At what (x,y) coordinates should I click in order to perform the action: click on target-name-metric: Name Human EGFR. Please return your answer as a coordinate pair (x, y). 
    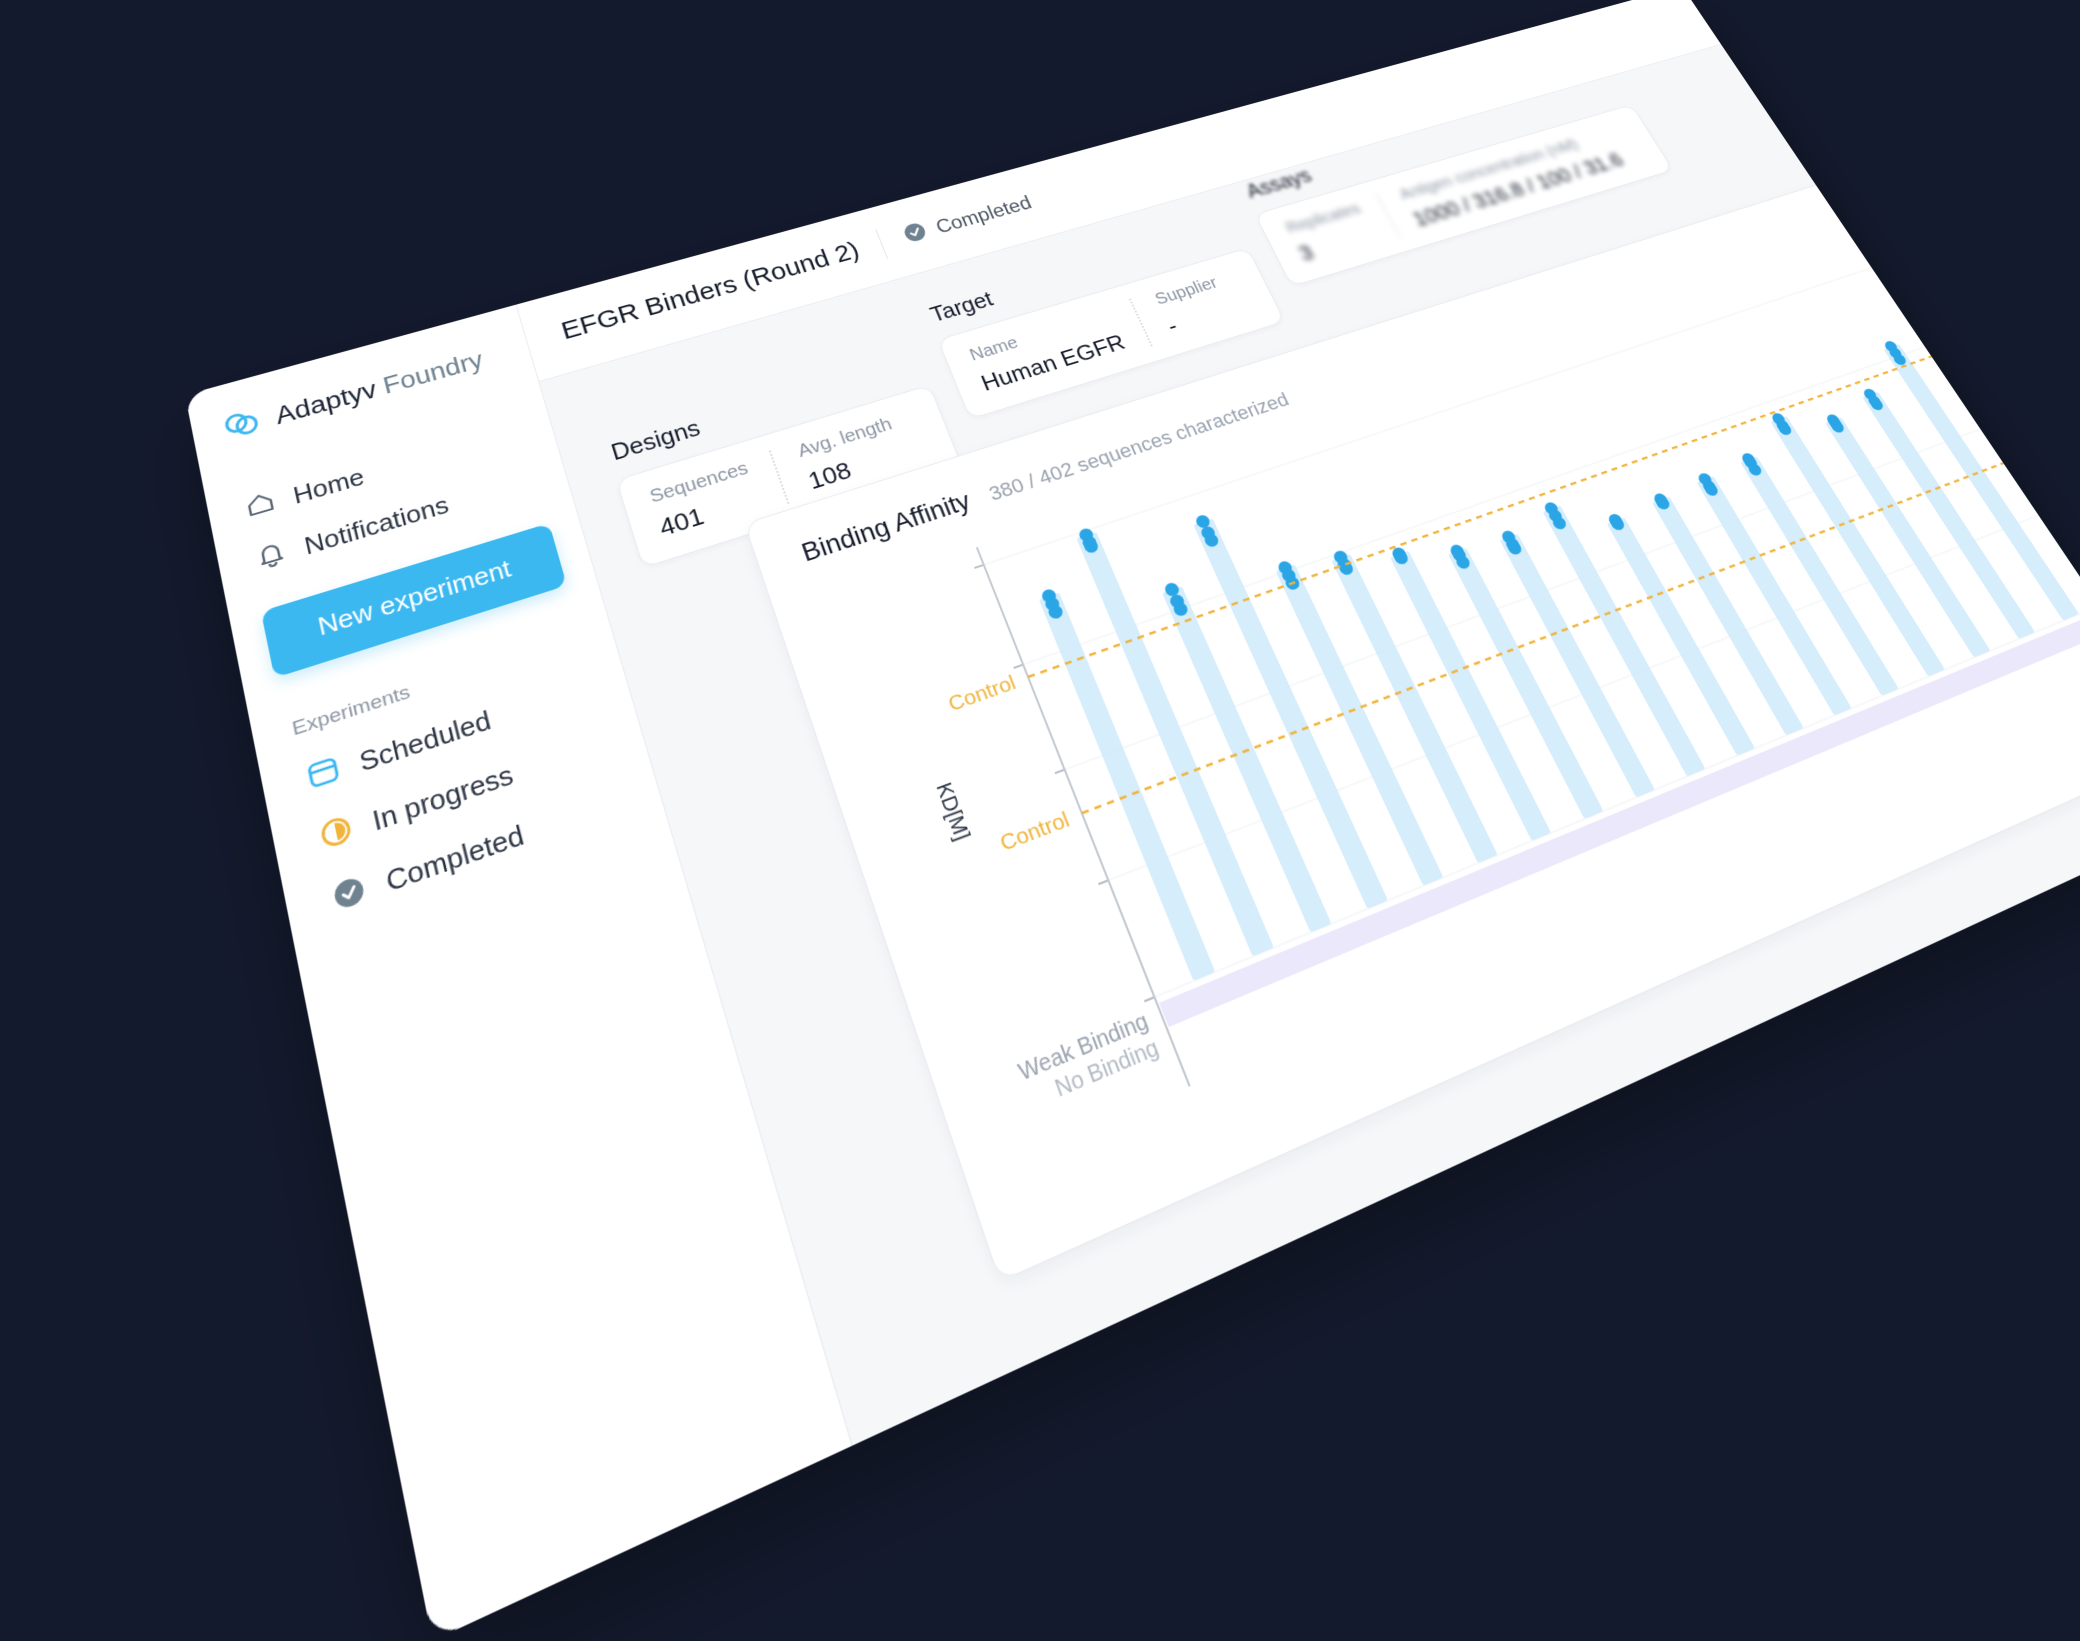
    Looking at the image, I should click on (1059, 348).